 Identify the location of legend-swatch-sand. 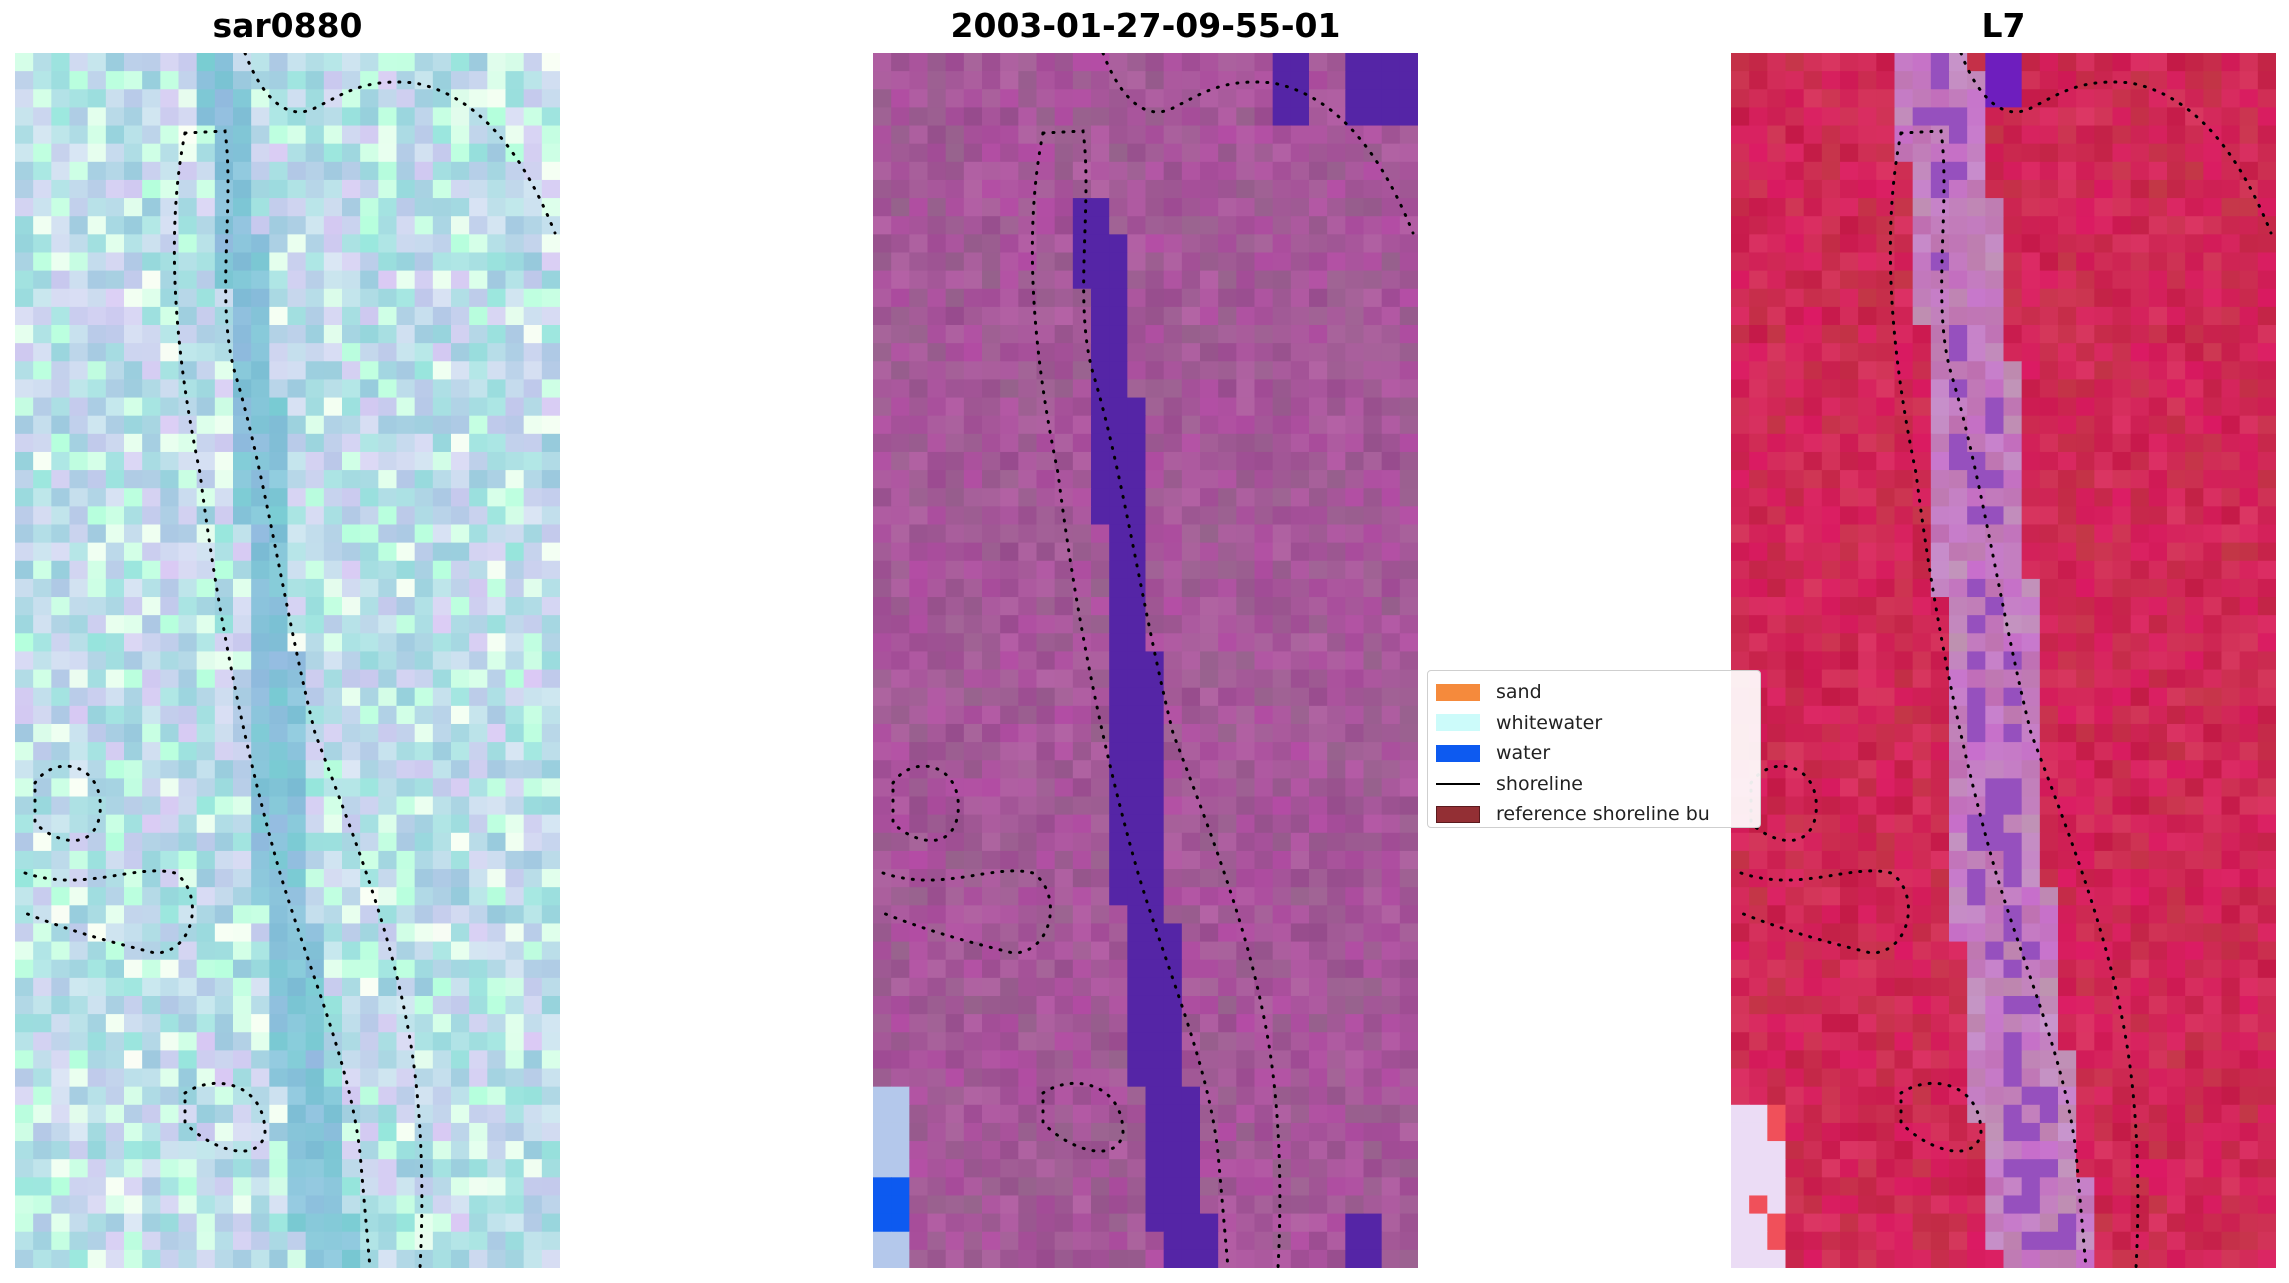
(1458, 692).